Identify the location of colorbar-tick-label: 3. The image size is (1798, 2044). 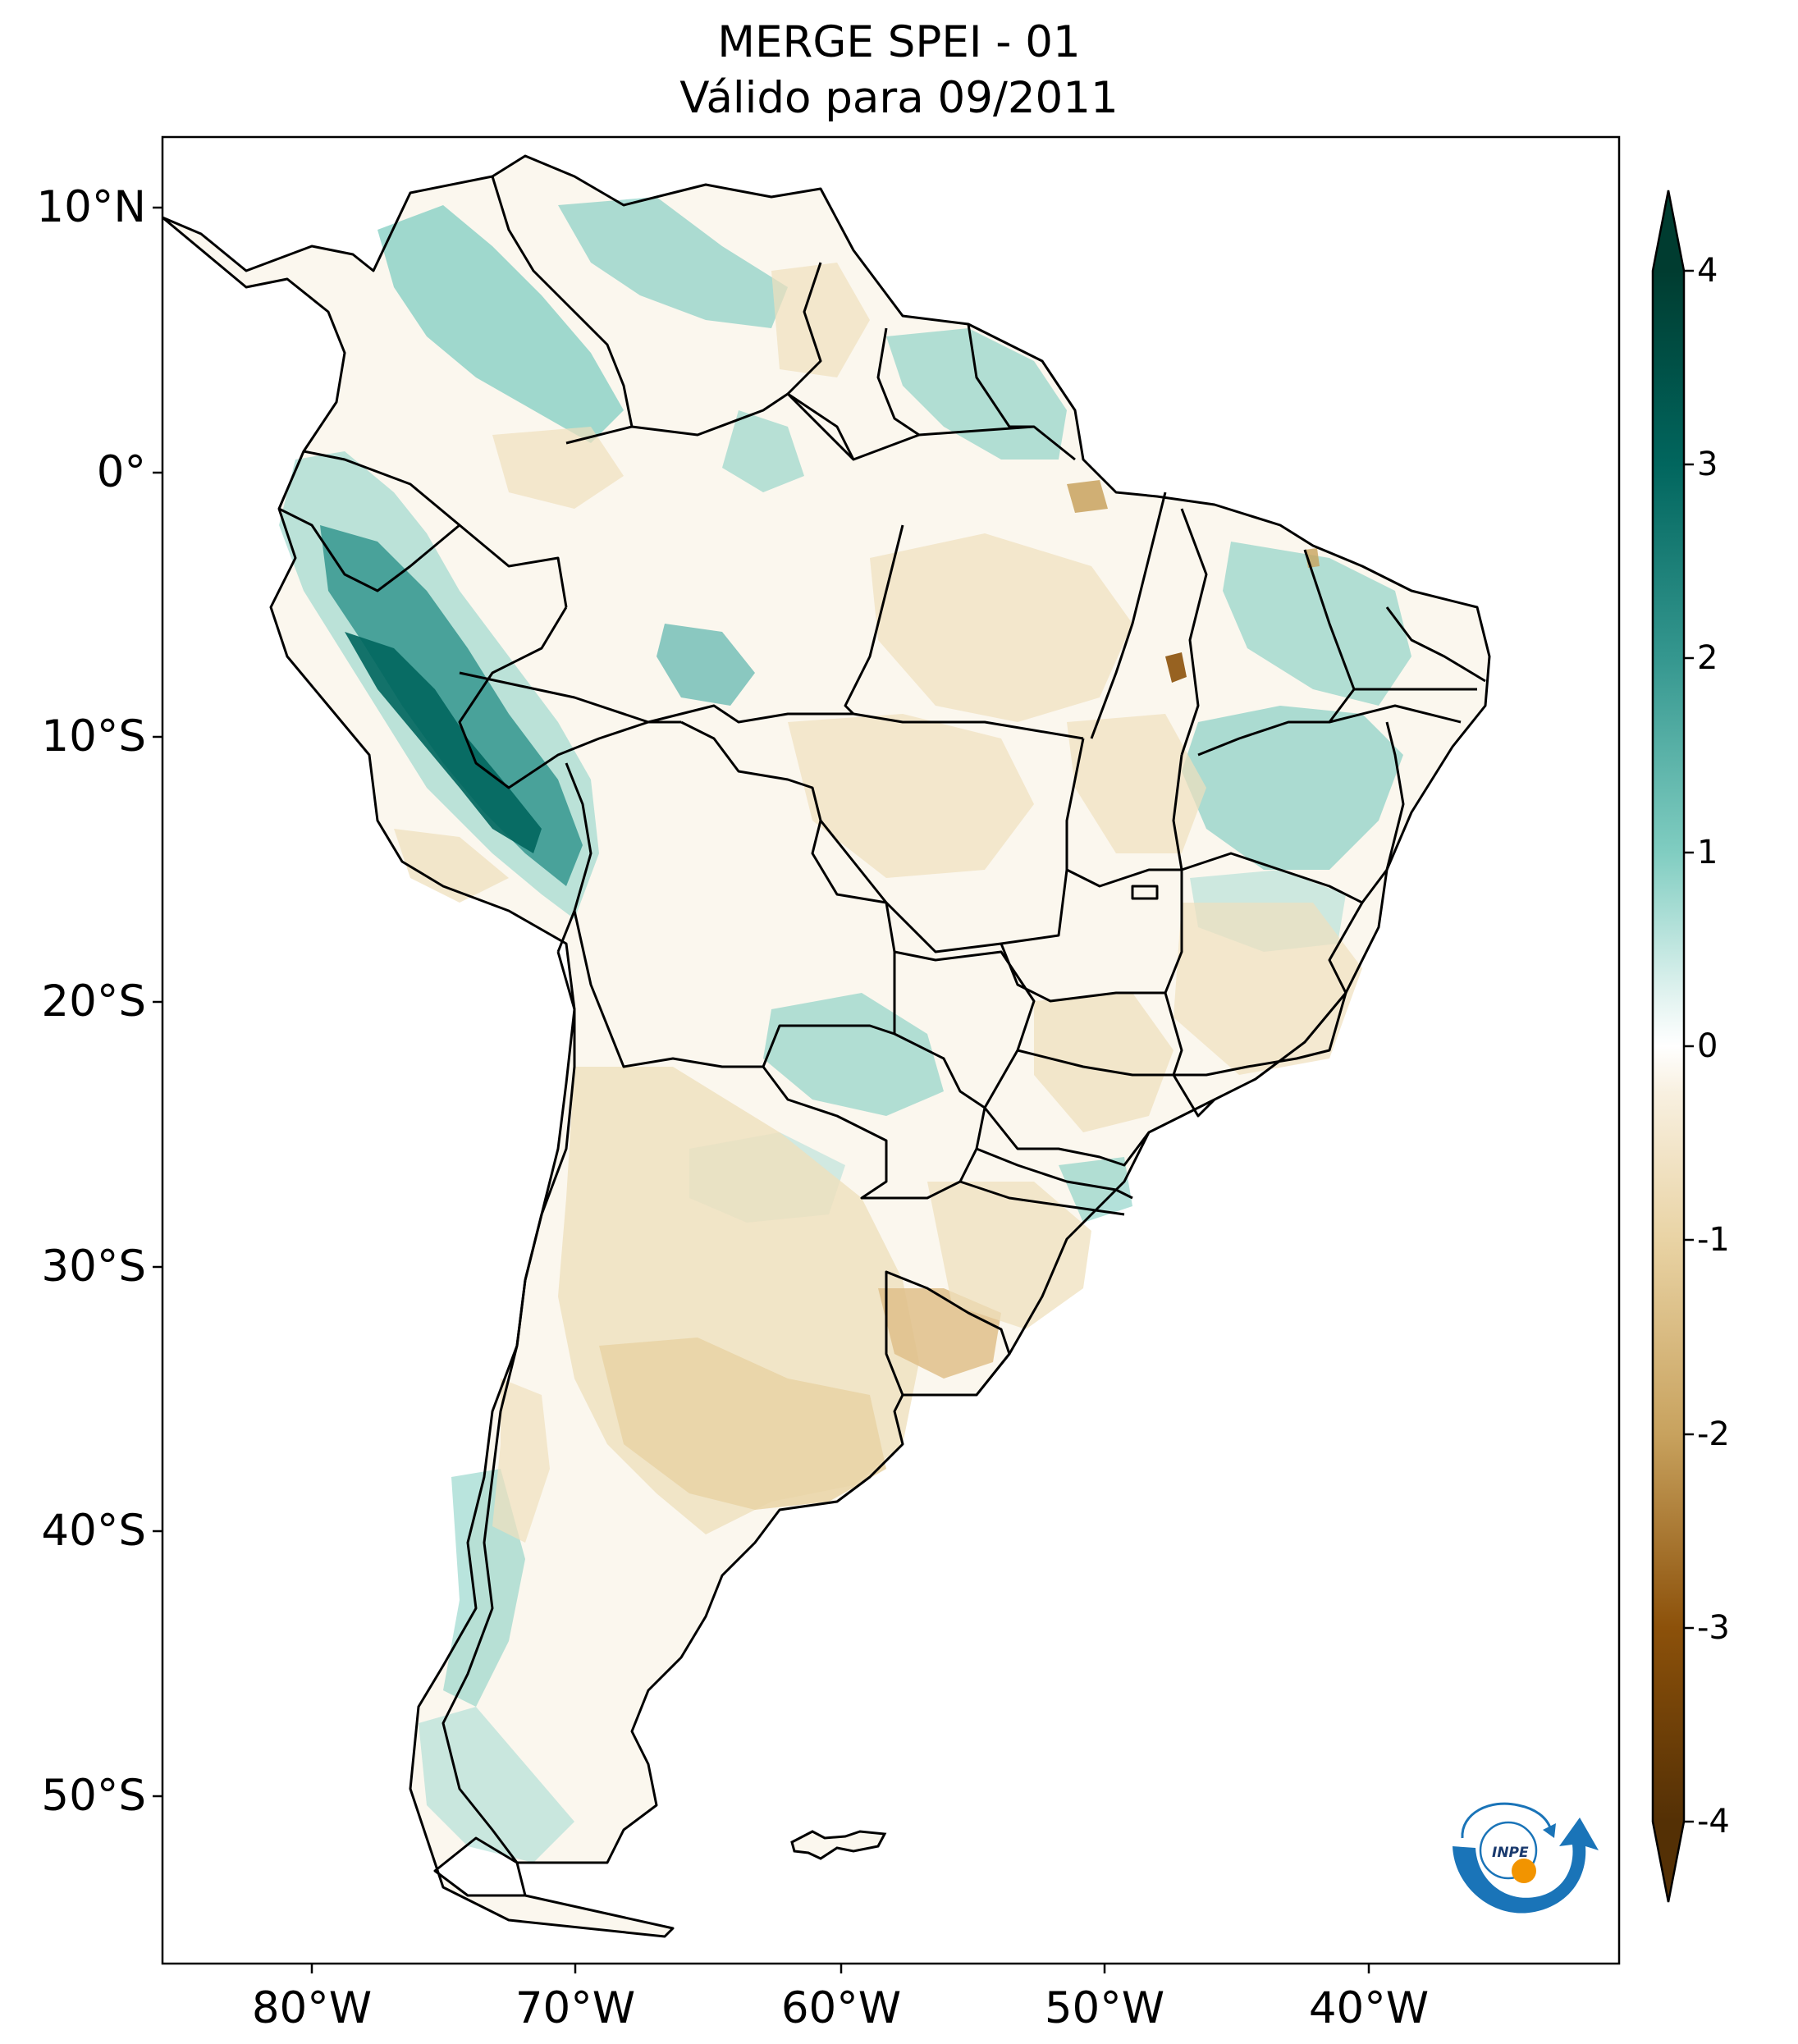
(1707, 464).